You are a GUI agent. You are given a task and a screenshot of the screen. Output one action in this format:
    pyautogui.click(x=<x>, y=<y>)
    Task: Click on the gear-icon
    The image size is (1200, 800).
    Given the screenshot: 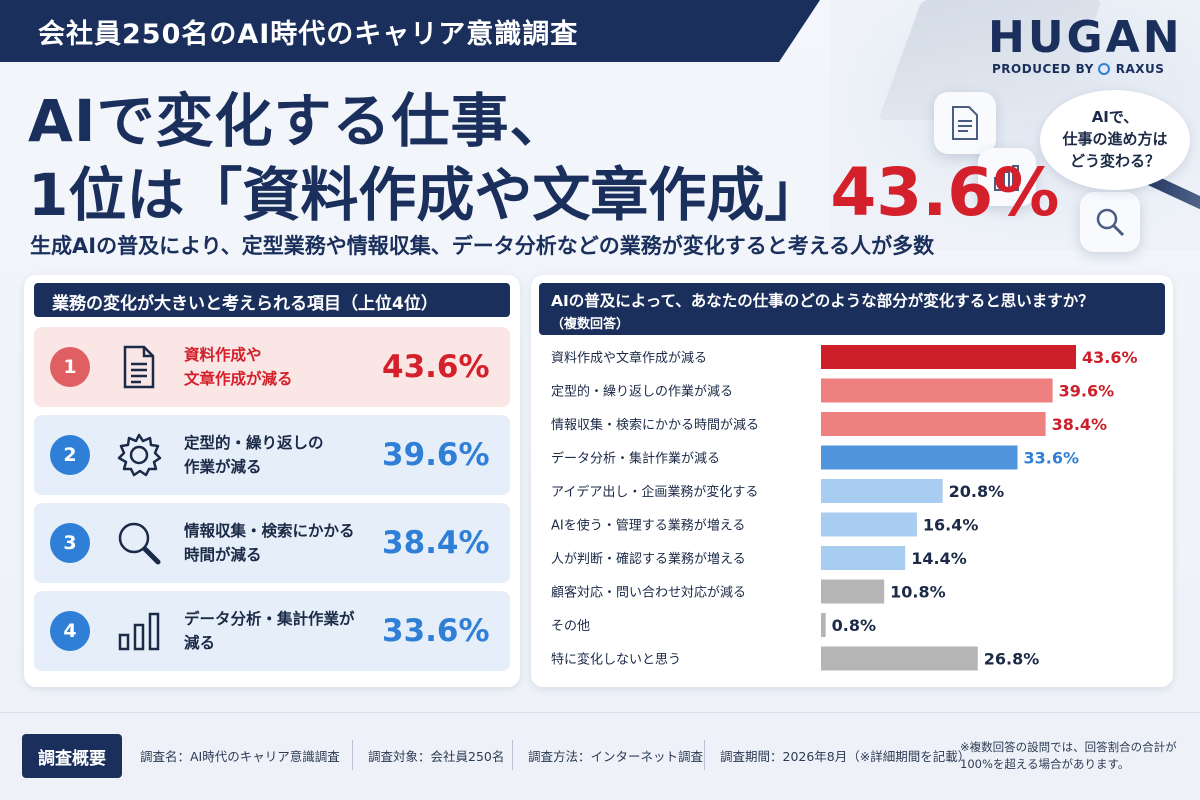 What is the action you would take?
    pyautogui.click(x=139, y=455)
    